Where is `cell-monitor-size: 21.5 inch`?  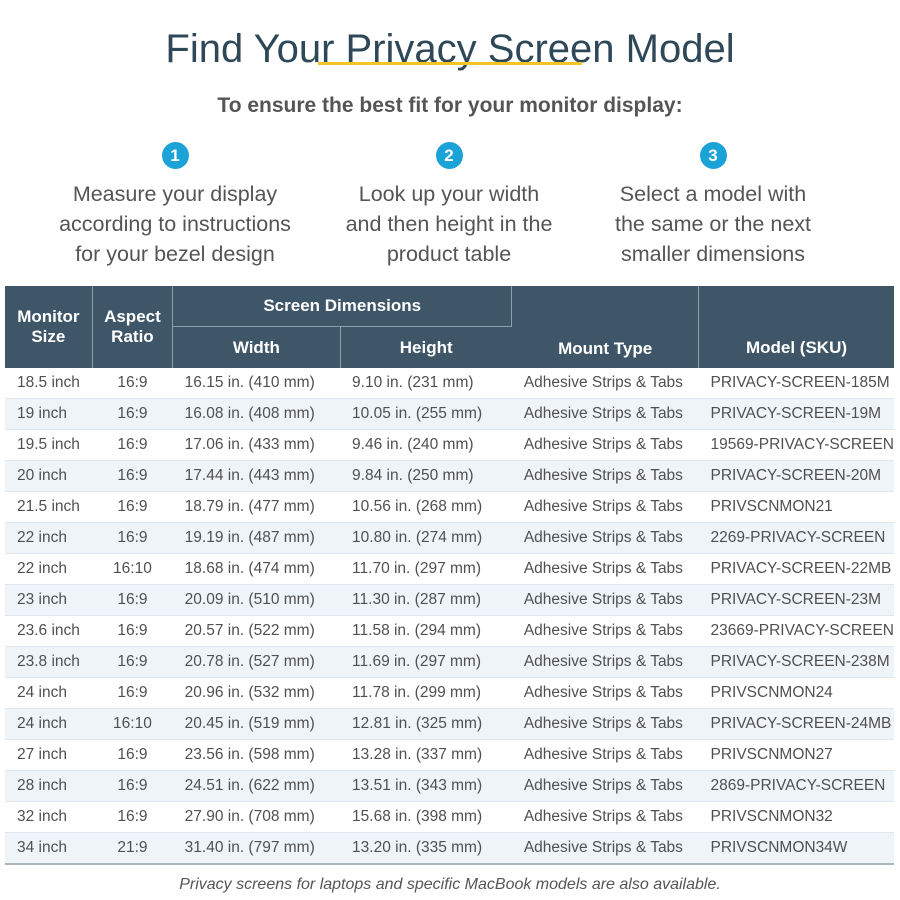
cell-monitor-size: 21.5 inch is located at coordinates (49, 507).